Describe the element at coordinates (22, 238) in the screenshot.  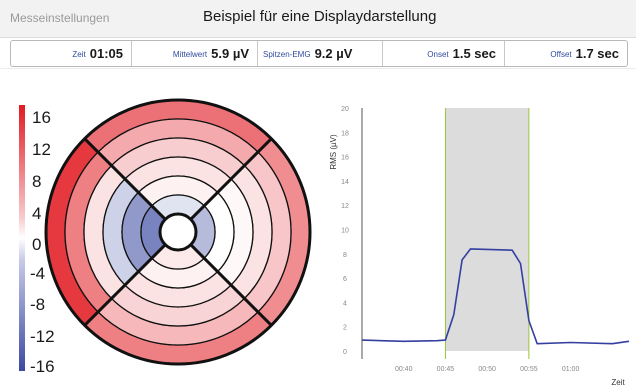
I see `color-scale-bar` at that location.